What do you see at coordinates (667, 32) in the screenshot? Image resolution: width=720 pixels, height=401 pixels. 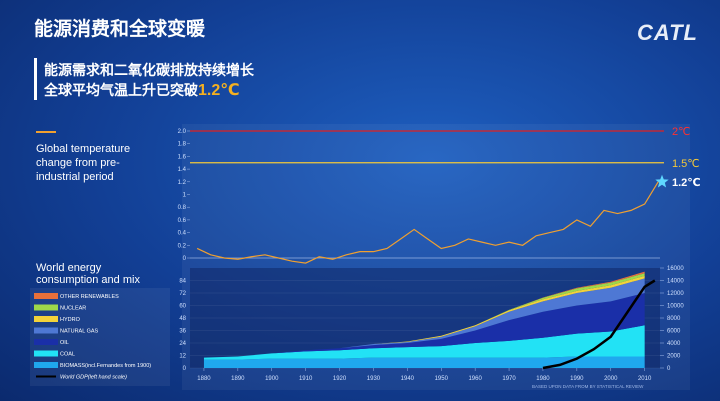 I see `logo: CATL` at bounding box center [667, 32].